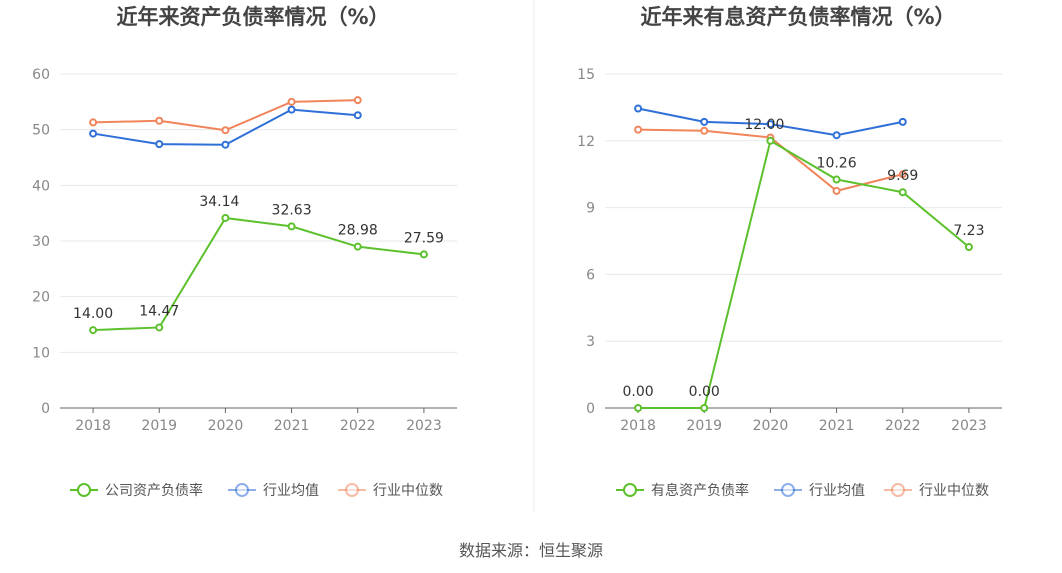 Image resolution: width=1062 pixels, height=573 pixels. I want to click on data-label: 9.69, so click(902, 176).